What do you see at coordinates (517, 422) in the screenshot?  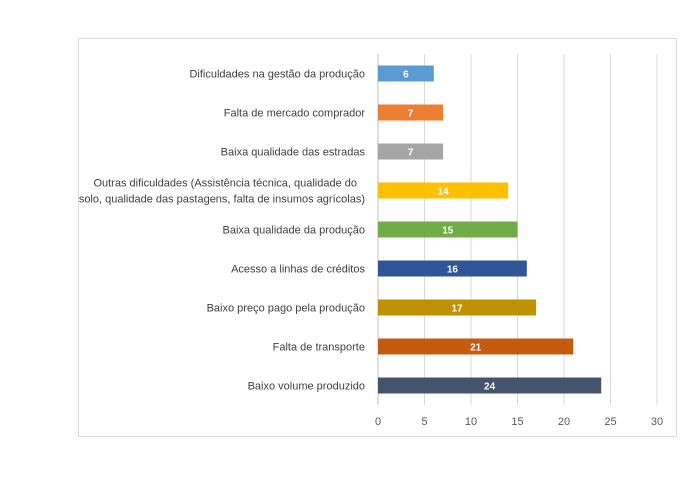 I see `x-tick-label: 15` at bounding box center [517, 422].